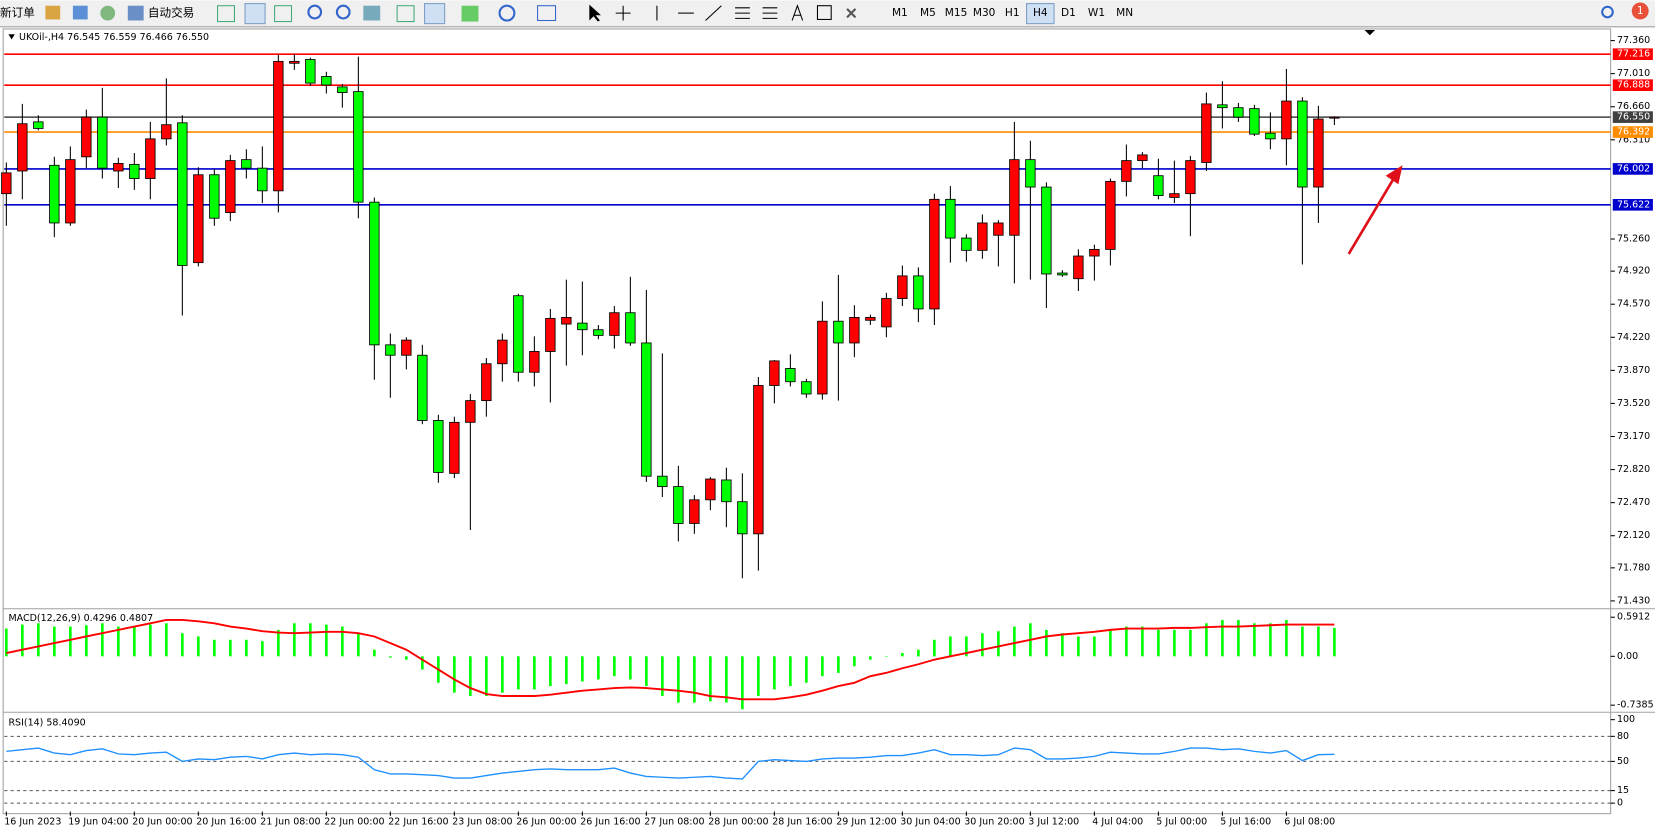 This screenshot has height=831, width=1655. I want to click on y-tick-label: 100, so click(1626, 719).